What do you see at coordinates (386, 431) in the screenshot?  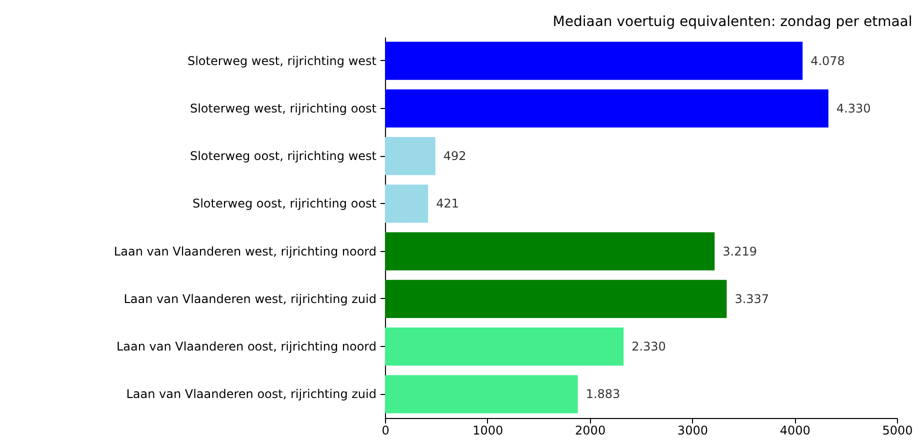 I see `x-tick-label: 0` at bounding box center [386, 431].